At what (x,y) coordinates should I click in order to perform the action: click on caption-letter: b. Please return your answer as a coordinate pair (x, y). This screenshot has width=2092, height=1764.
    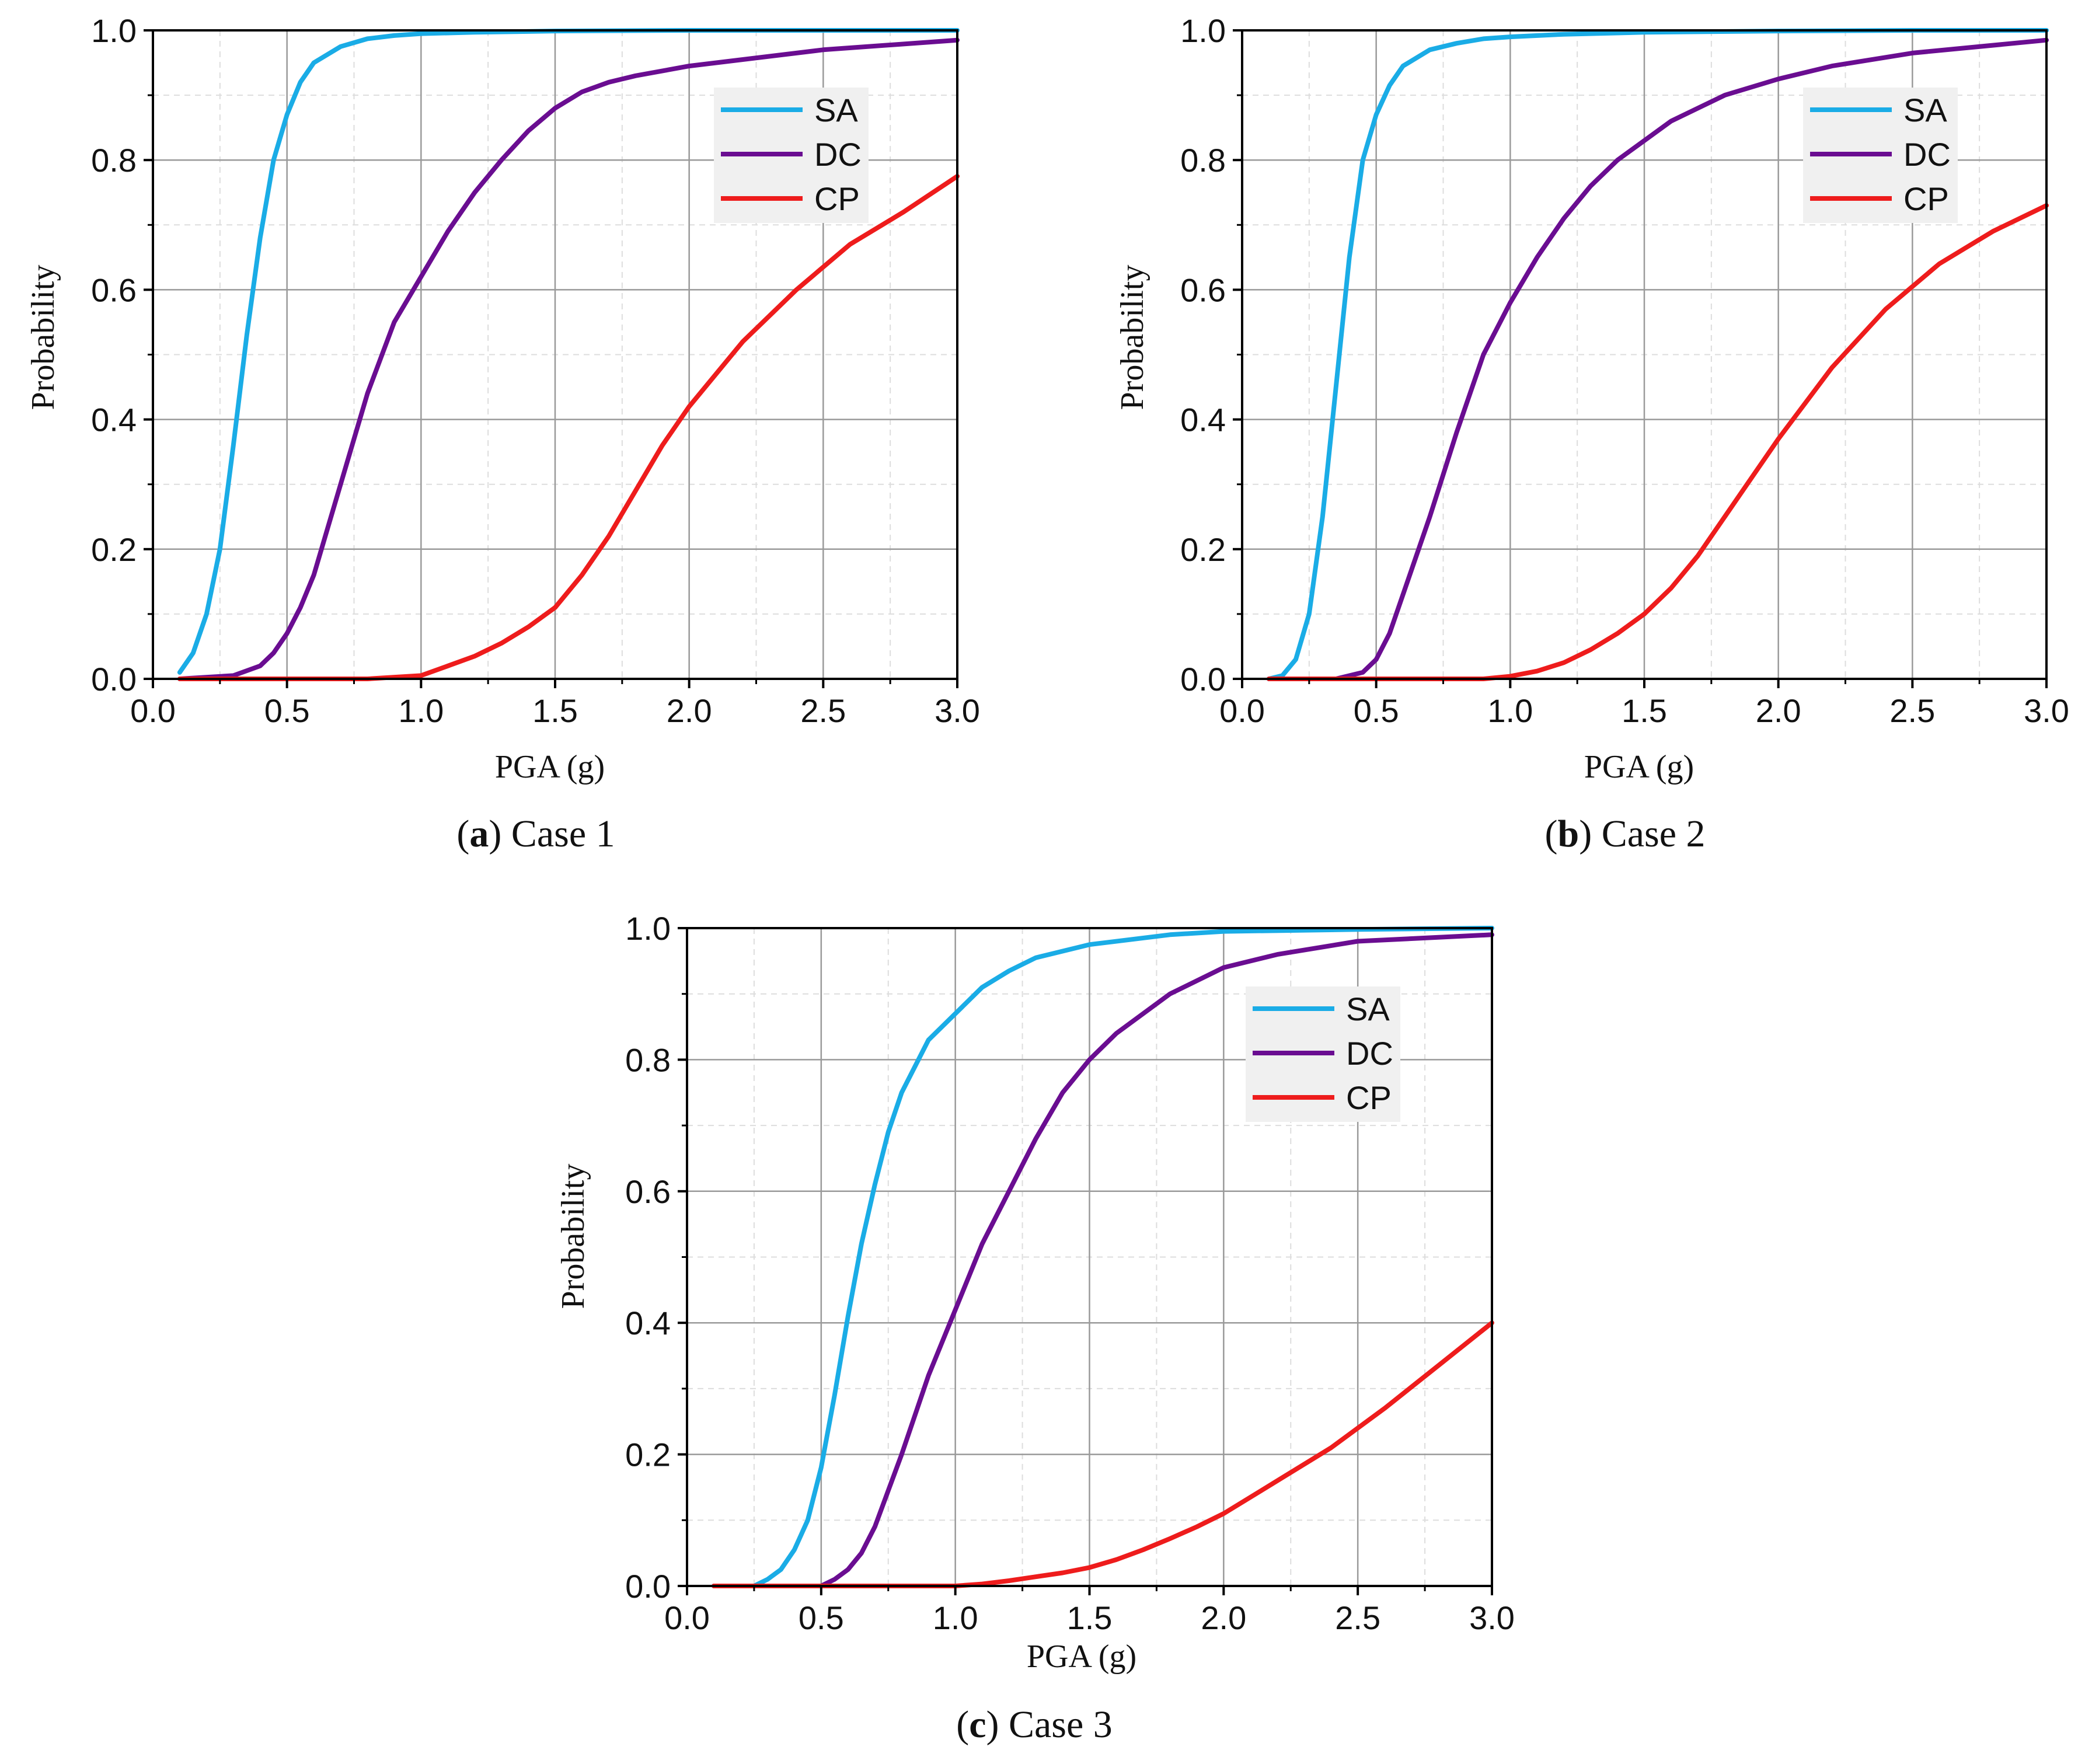
    Looking at the image, I should click on (1568, 834).